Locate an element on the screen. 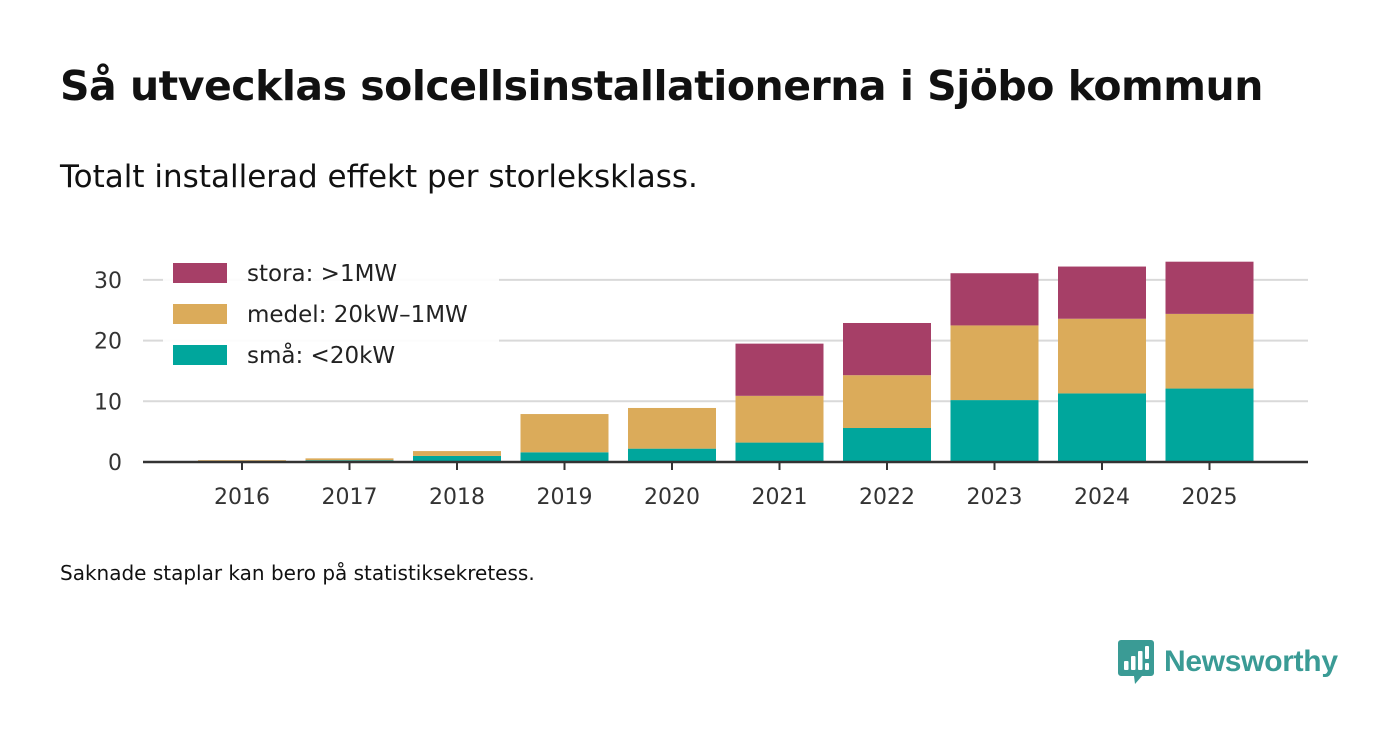 This screenshot has height=745, width=1400. legend-label-sma: små: <20kW is located at coordinates (321, 355).